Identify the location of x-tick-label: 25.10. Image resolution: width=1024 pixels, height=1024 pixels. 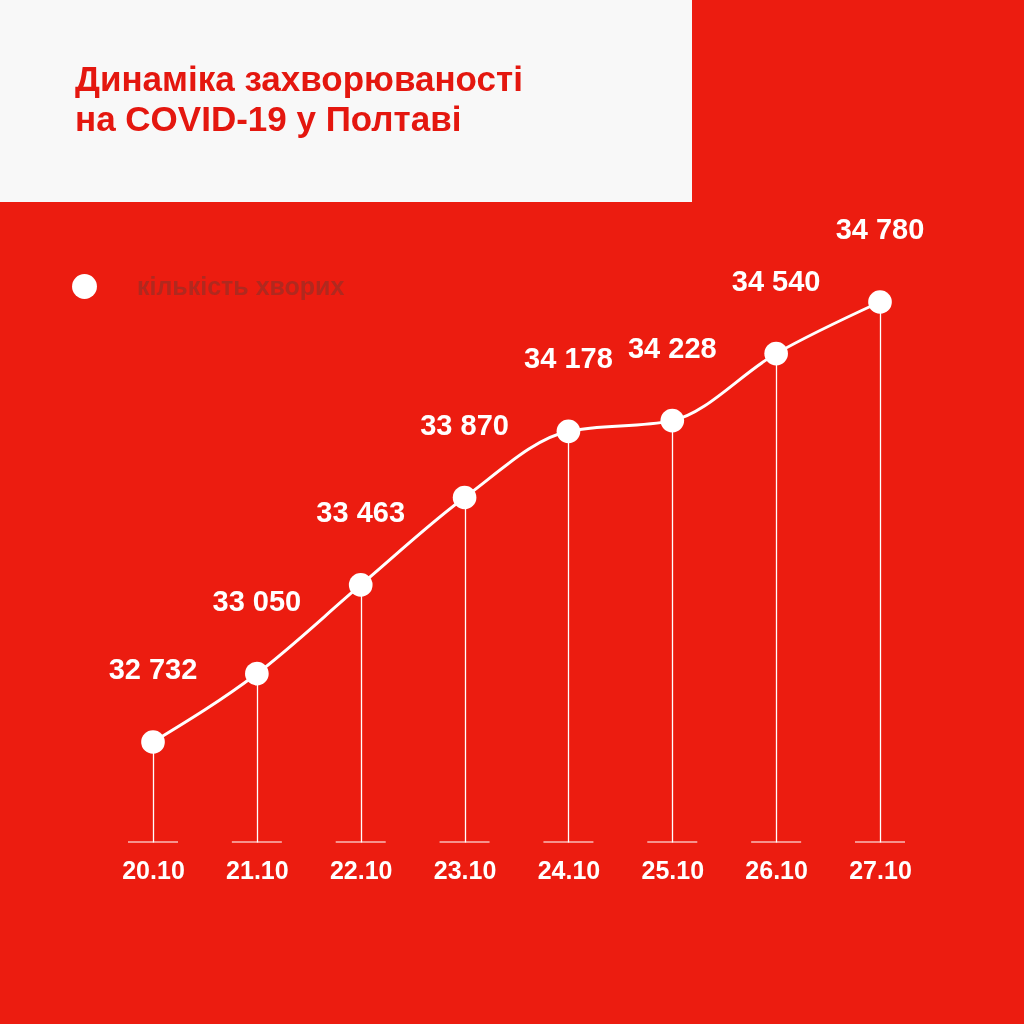
(673, 869).